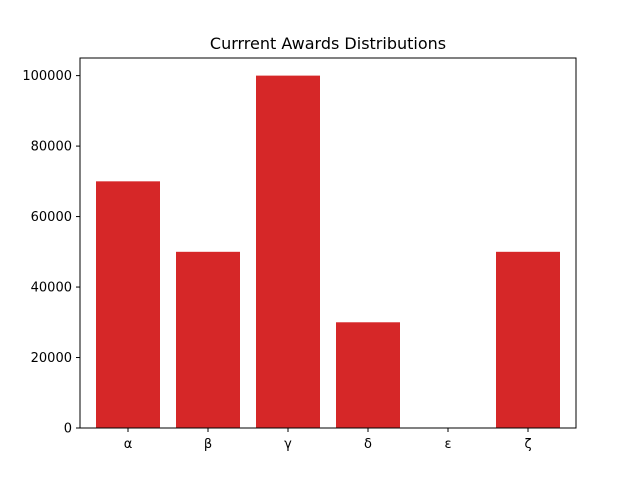 The height and width of the screenshot is (480, 640). What do you see at coordinates (51, 147) in the screenshot?
I see `y-tick-label: 80000` at bounding box center [51, 147].